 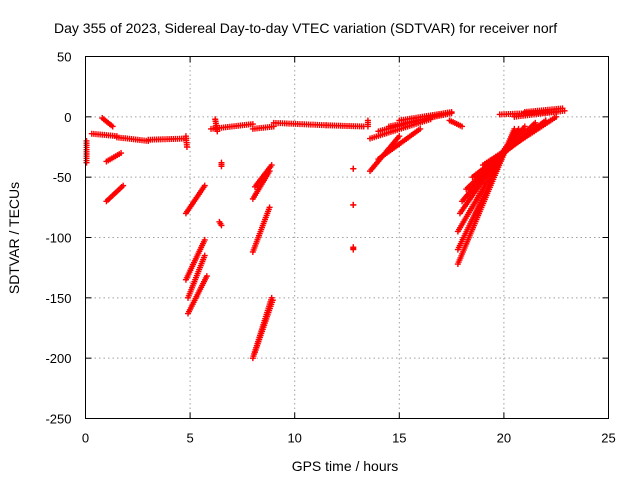 I want to click on y-tick-label: -100, so click(x=58, y=238).